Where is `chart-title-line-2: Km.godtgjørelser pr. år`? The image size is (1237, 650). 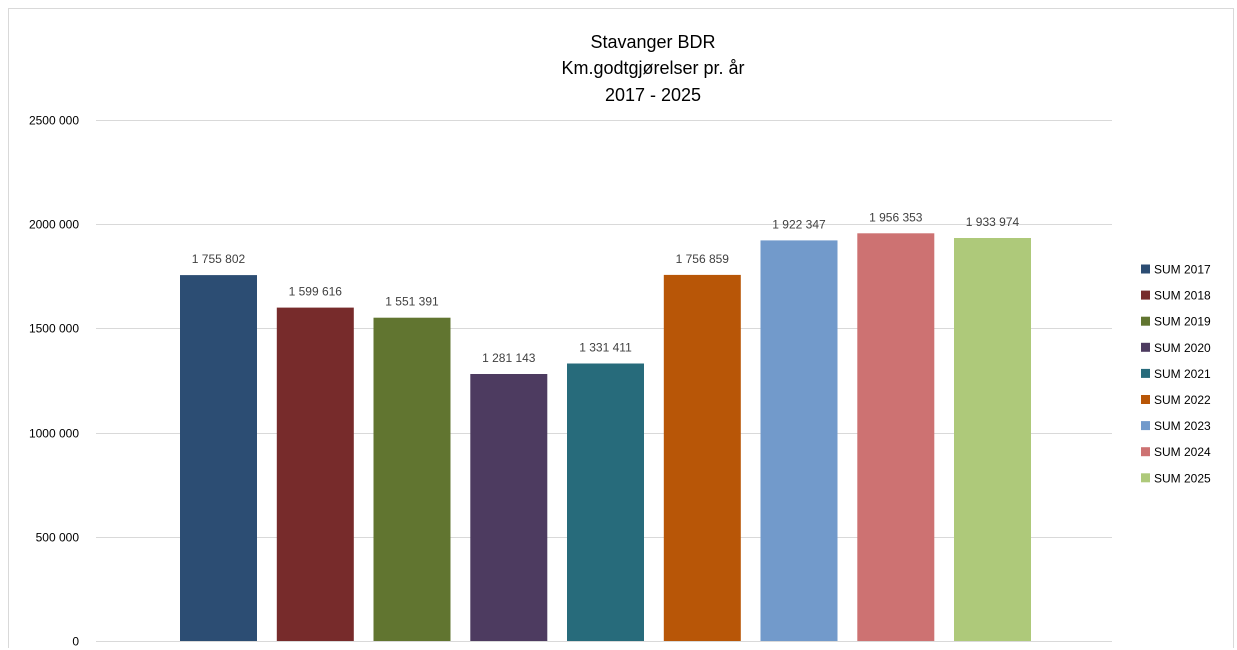
chart-title-line-2: Km.godtgjørelser pr. år is located at coordinates (652, 68).